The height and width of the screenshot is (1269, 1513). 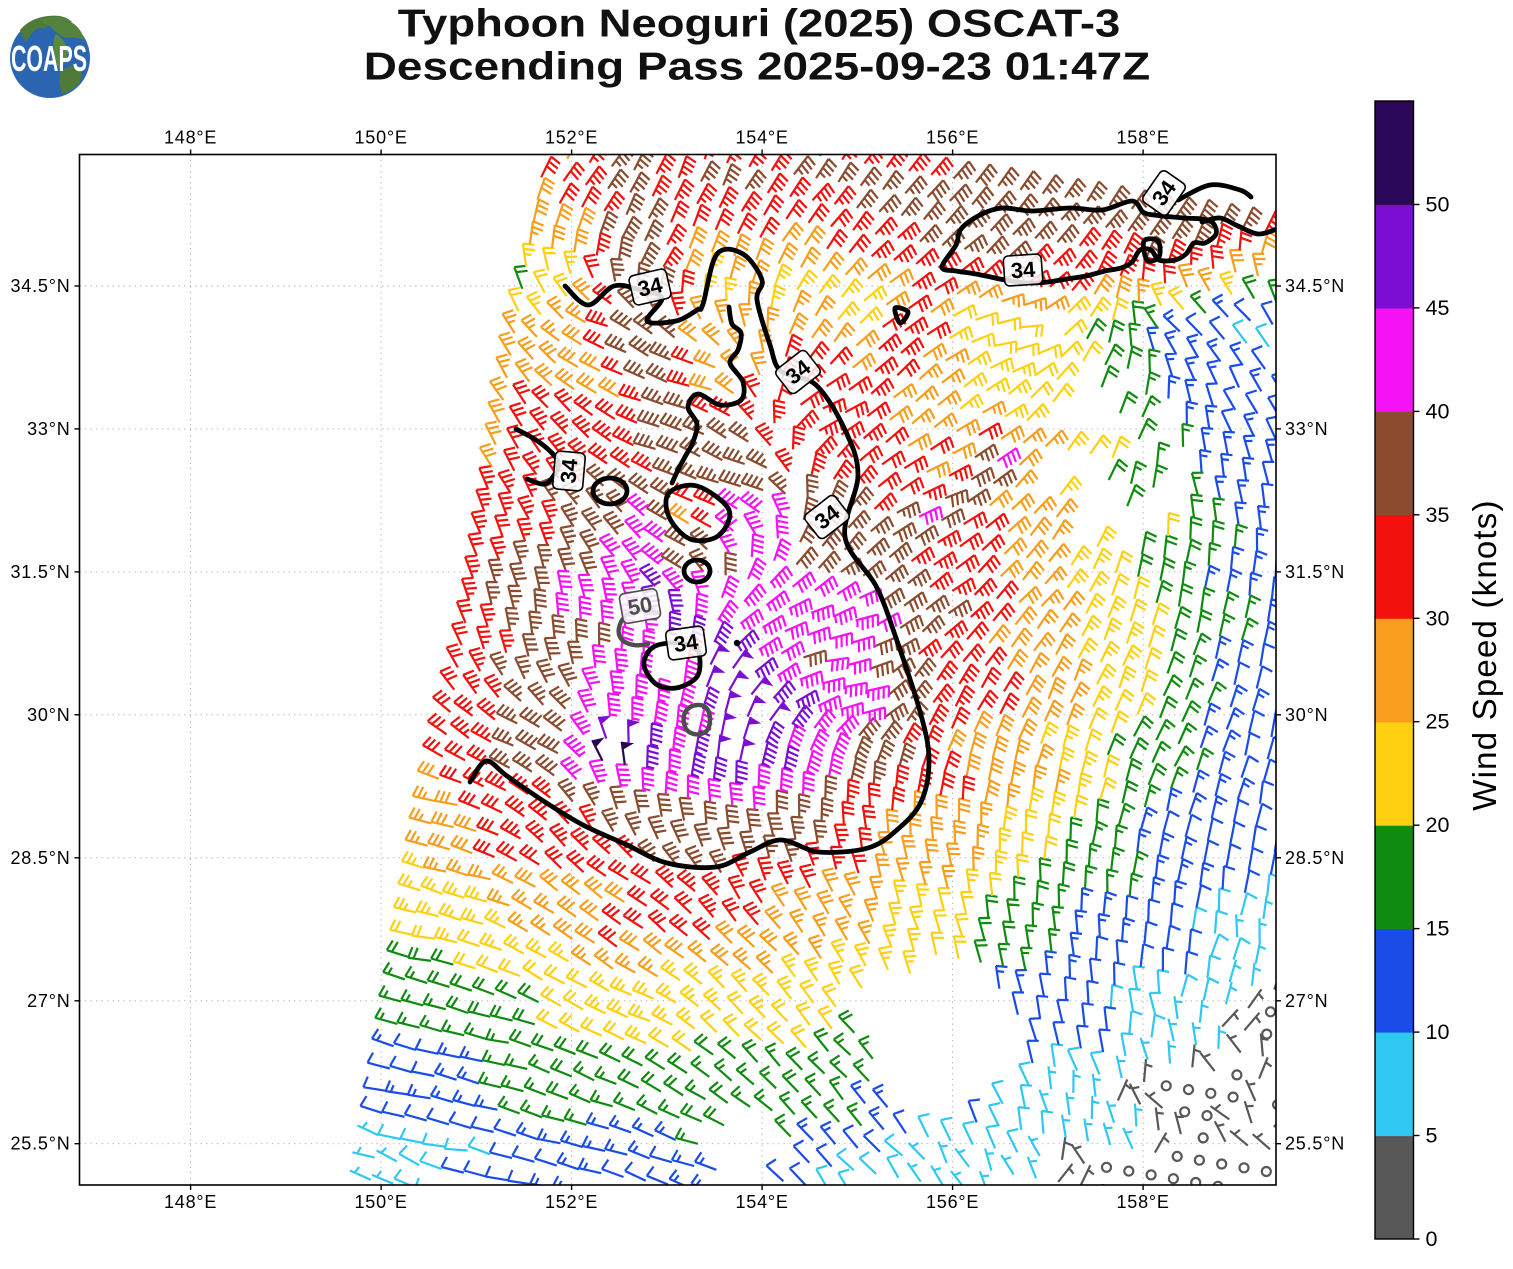 I want to click on svg-text: Wind Speed (knots), so click(x=1484, y=654).